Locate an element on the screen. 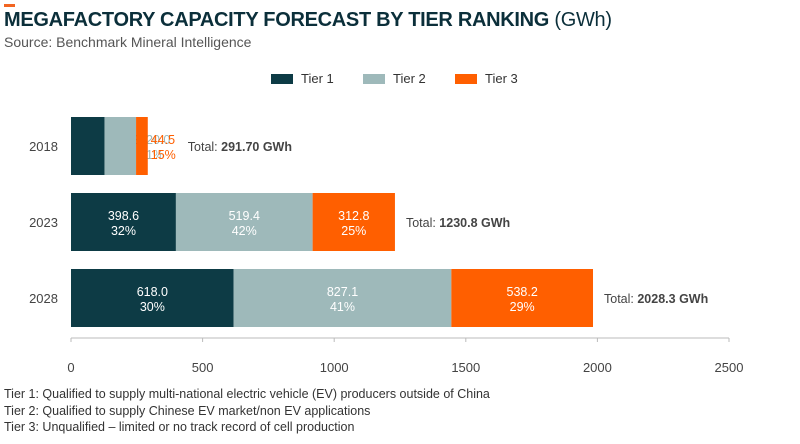  total-label: Total: 291.70 GWh is located at coordinates (240, 147).